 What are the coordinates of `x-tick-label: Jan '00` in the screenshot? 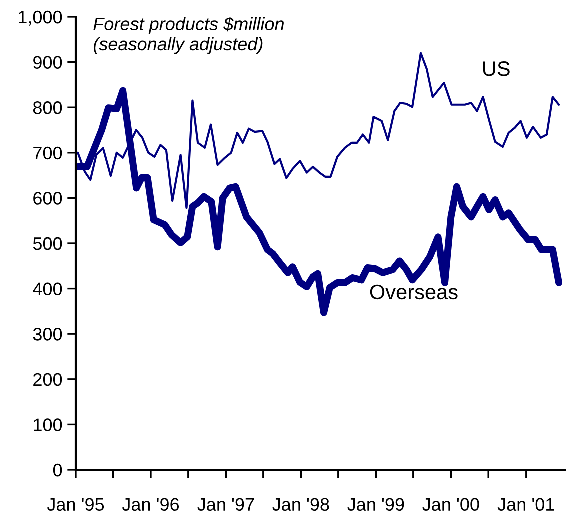 It's located at (451, 505).